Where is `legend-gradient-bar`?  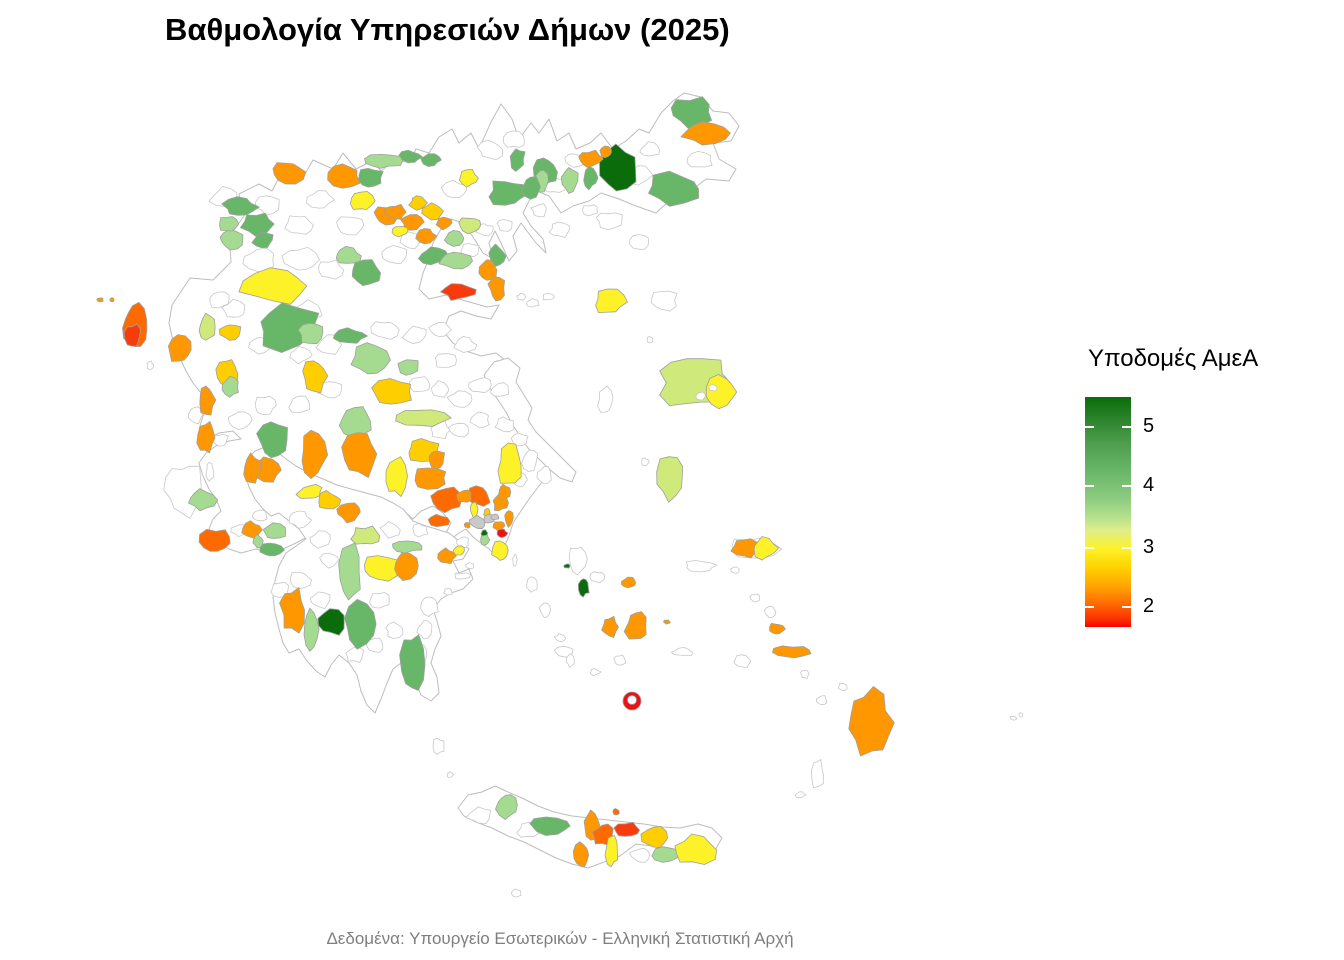
legend-gradient-bar is located at coordinates (1108, 512).